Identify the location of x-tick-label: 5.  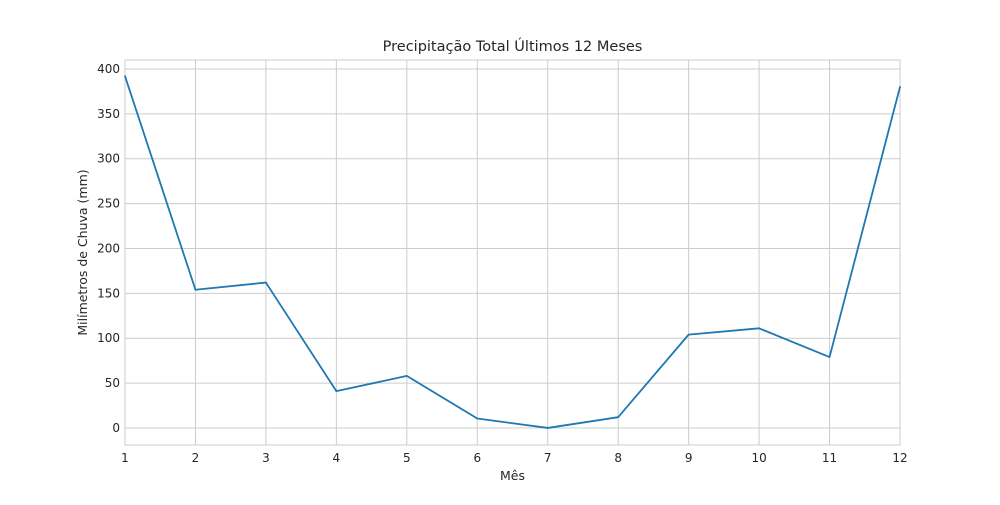
(407, 458).